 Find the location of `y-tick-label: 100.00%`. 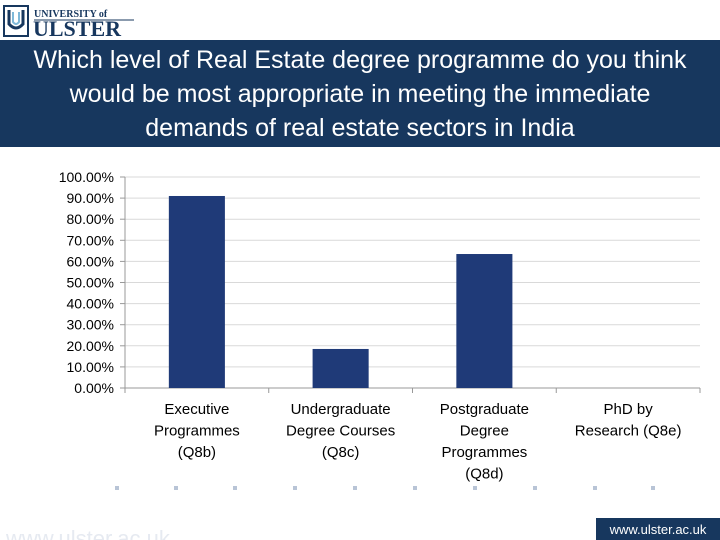

y-tick-label: 100.00% is located at coordinates (86, 177).